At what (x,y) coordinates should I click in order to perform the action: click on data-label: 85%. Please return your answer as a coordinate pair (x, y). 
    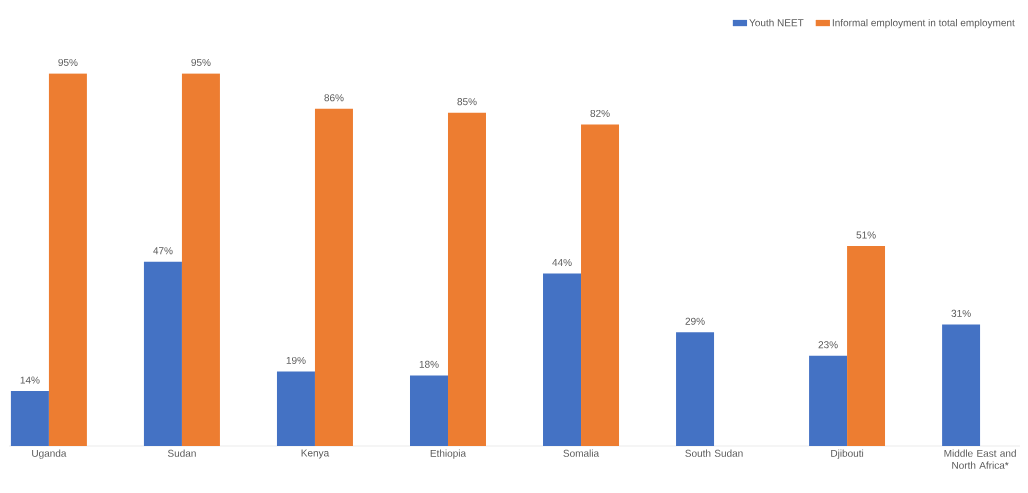
    Looking at the image, I should click on (467, 102).